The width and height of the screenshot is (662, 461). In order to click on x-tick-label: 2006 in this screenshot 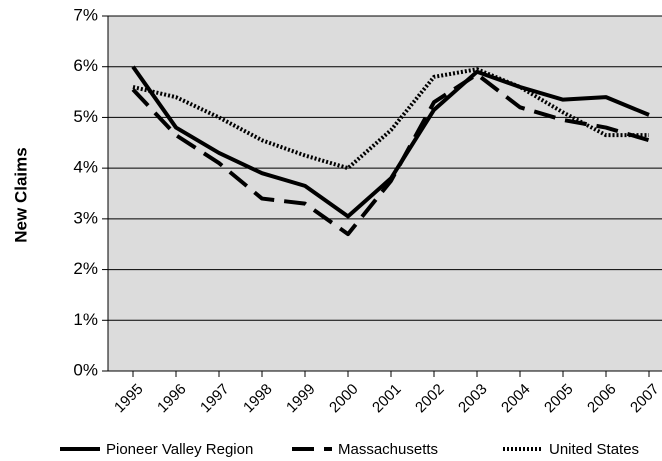, I will do `click(602, 399)`.